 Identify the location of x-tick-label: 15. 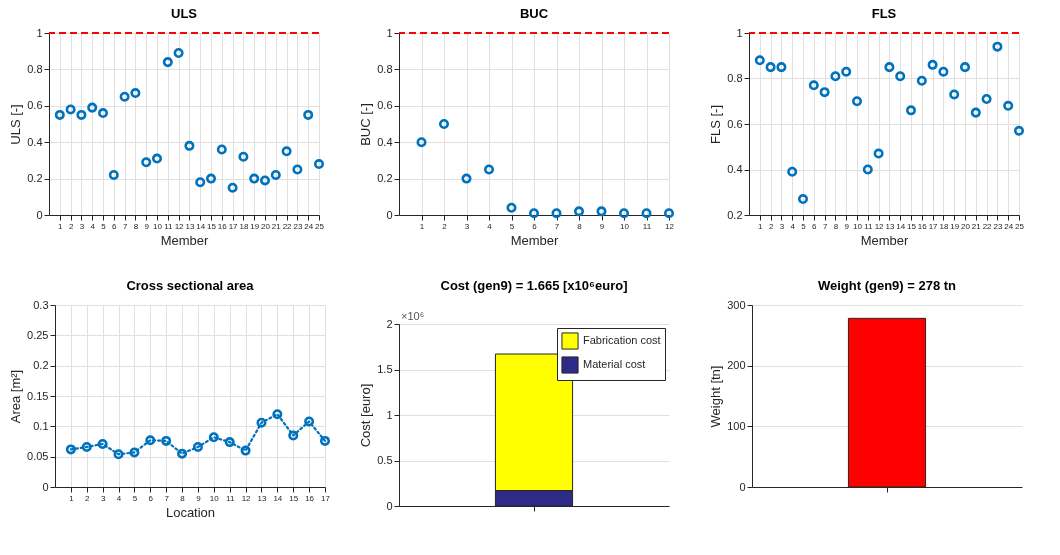
(212, 226).